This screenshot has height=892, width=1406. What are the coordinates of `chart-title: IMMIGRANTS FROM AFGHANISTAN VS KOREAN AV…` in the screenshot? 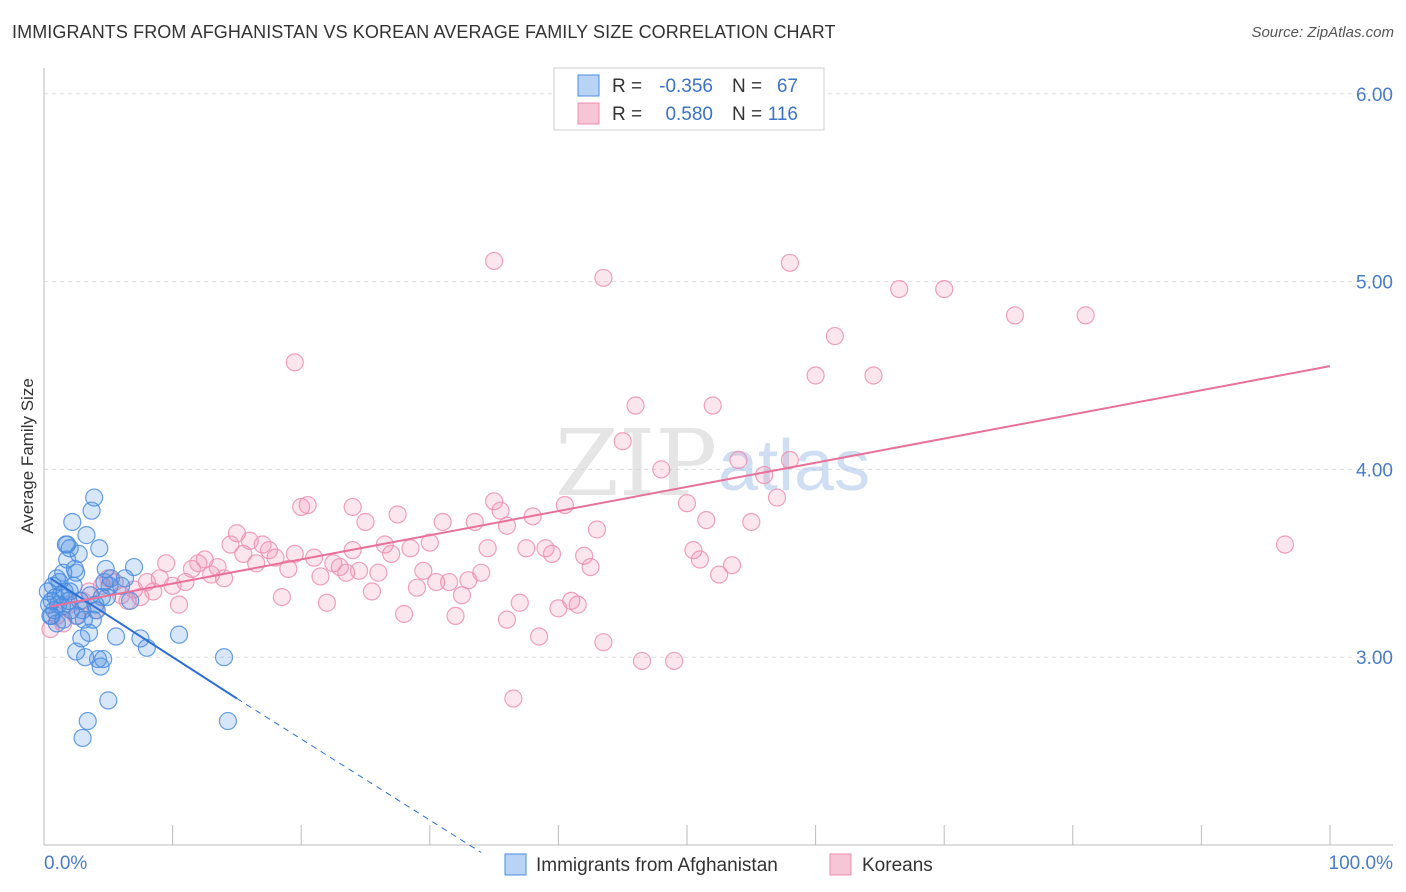 It's located at (424, 32).